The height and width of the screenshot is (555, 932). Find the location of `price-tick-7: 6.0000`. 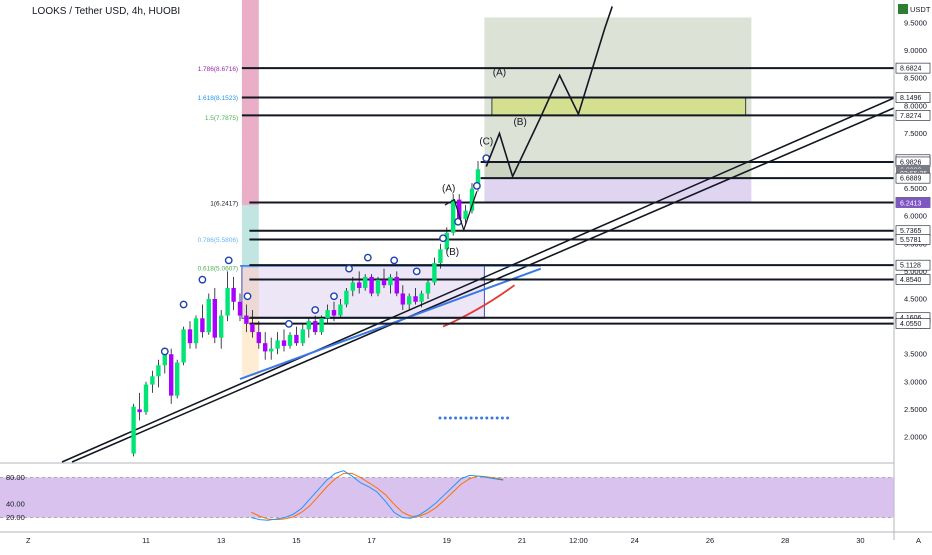

price-tick-7: 6.0000 is located at coordinates (915, 216).